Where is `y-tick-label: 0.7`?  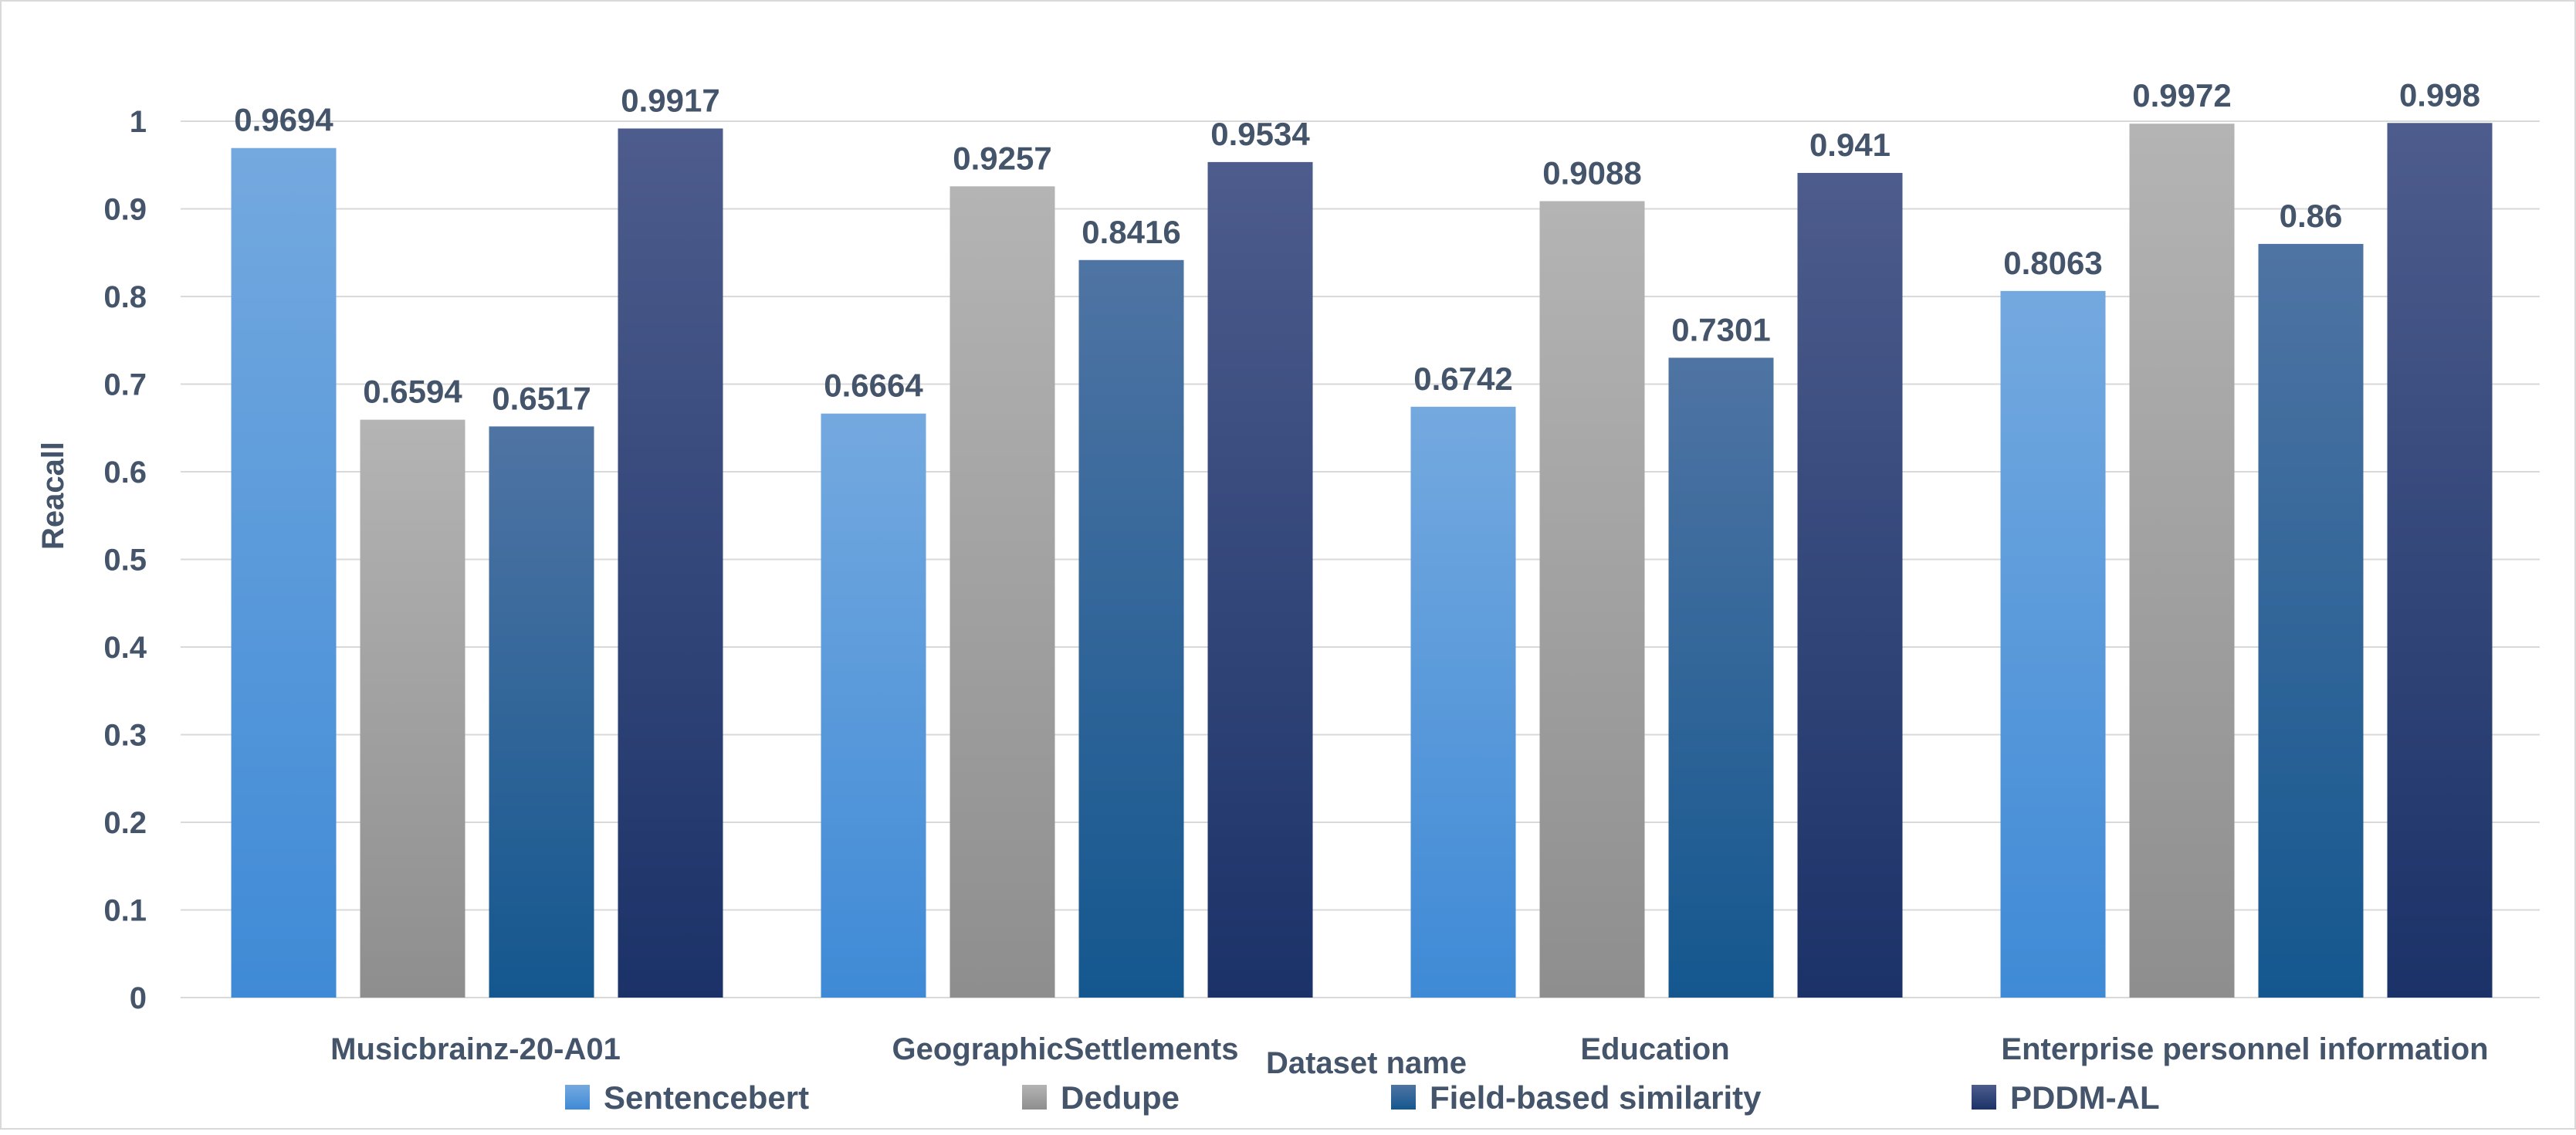 y-tick-label: 0.7 is located at coordinates (125, 385).